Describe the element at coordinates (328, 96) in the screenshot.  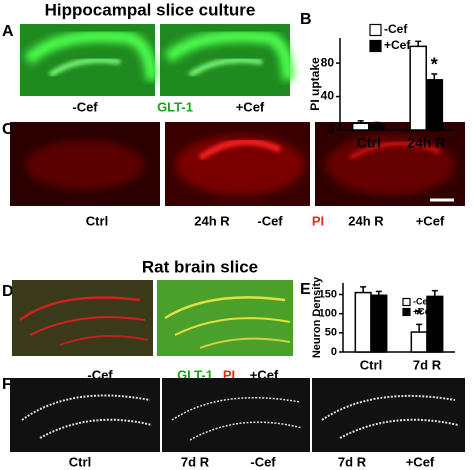
I see `y-tick-label: 40` at that location.